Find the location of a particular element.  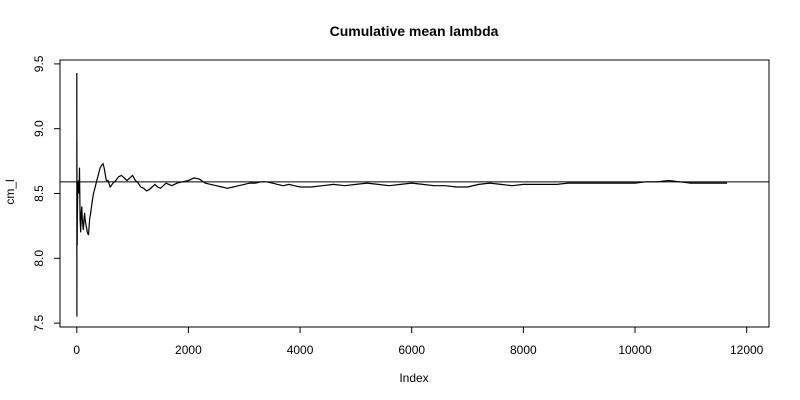

x-tick-label: 4000 is located at coordinates (300, 350).